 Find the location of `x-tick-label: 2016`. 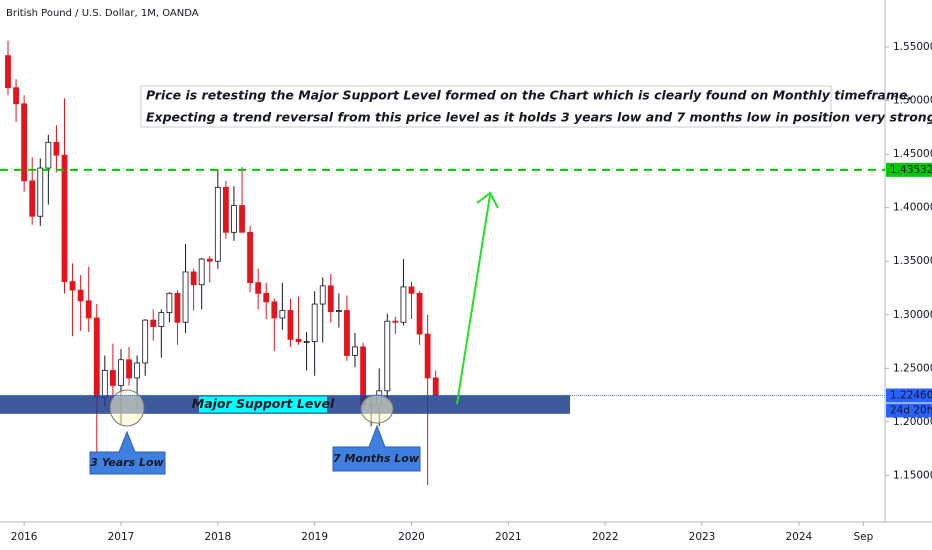

x-tick-label: 2016 is located at coordinates (24, 537).